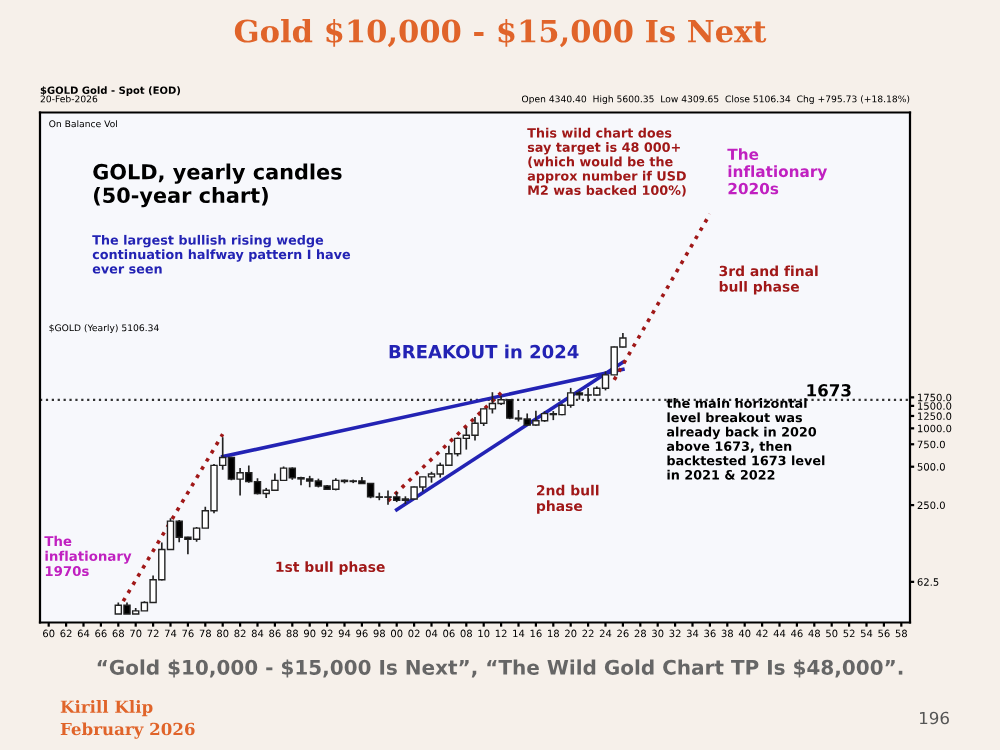 The height and width of the screenshot is (750, 1000). I want to click on text: Kirill Klip, so click(106, 708).